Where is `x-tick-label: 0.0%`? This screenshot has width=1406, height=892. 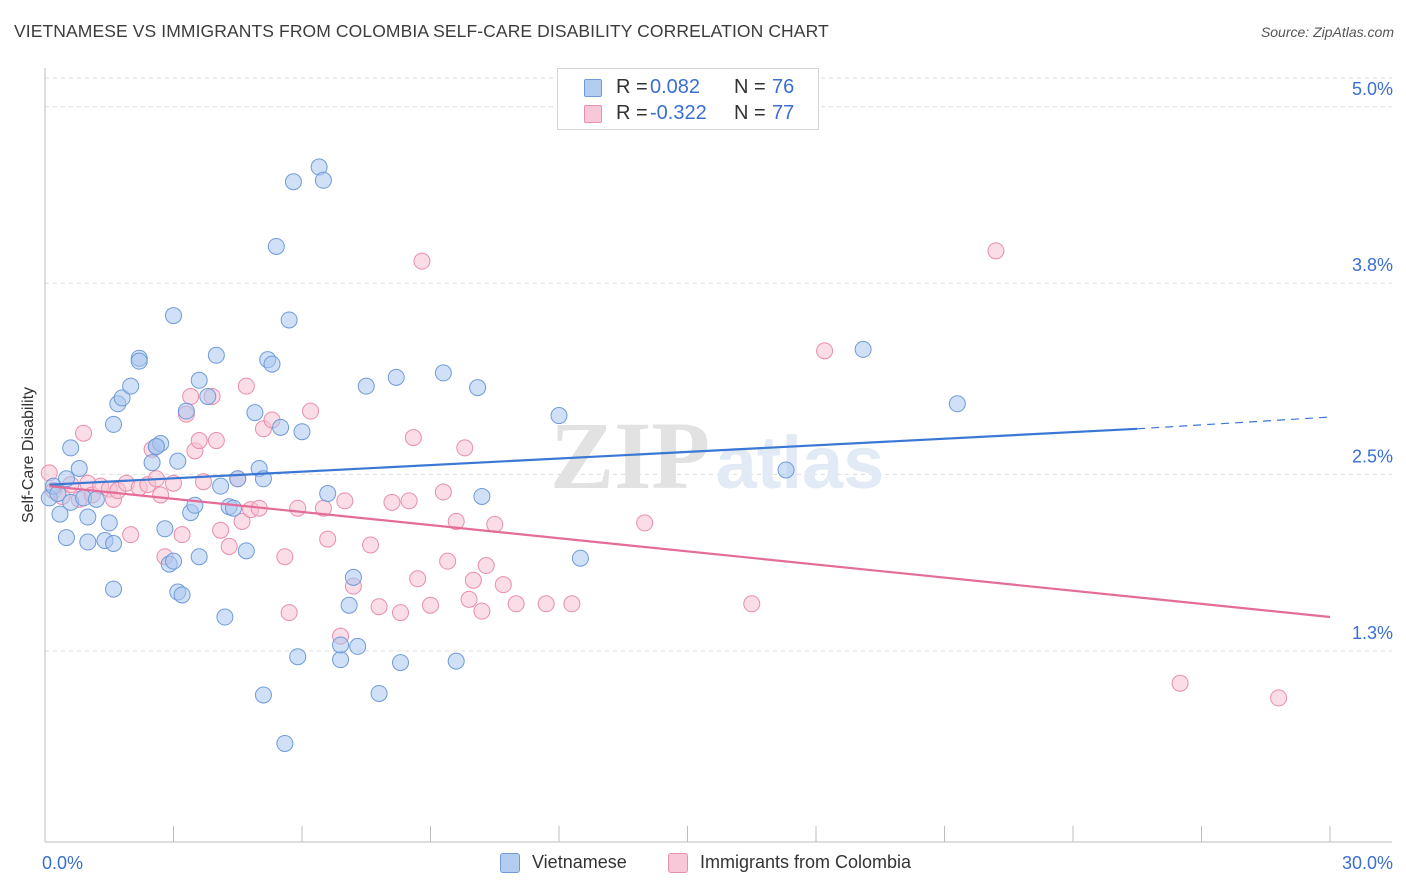 x-tick-label: 0.0% is located at coordinates (62, 863).